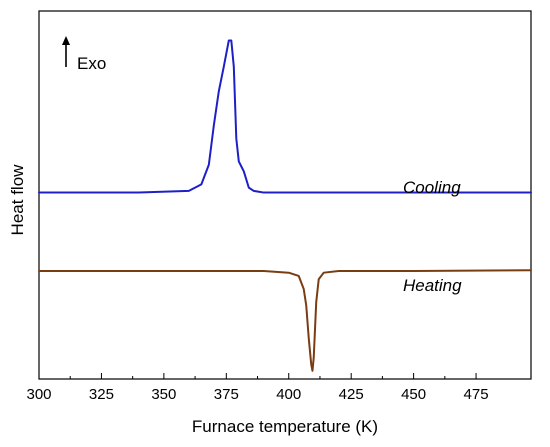 This screenshot has width=550, height=447. What do you see at coordinates (476, 394) in the screenshot?
I see `x-tick-label-475: 475` at bounding box center [476, 394].